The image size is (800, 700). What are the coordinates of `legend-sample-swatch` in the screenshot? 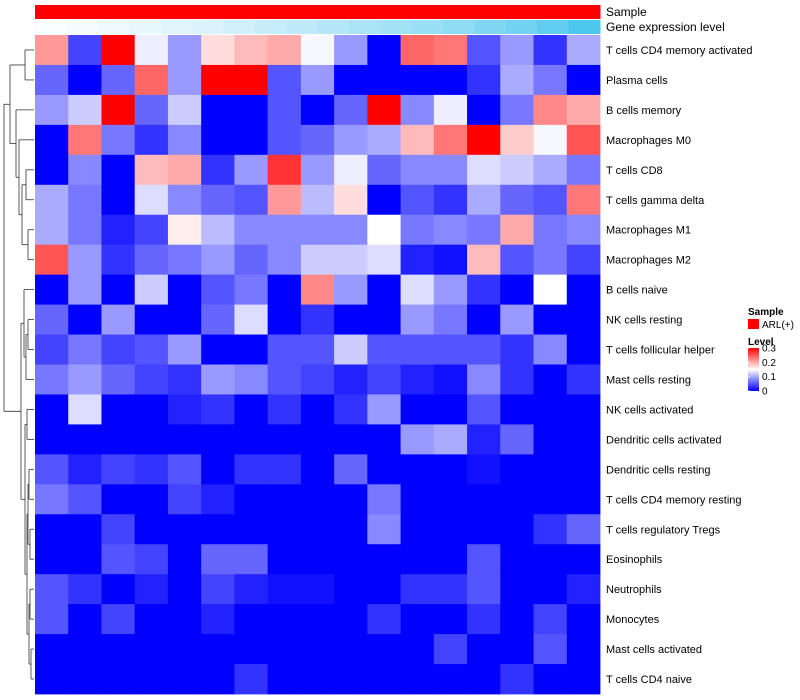 It's located at (753, 324).